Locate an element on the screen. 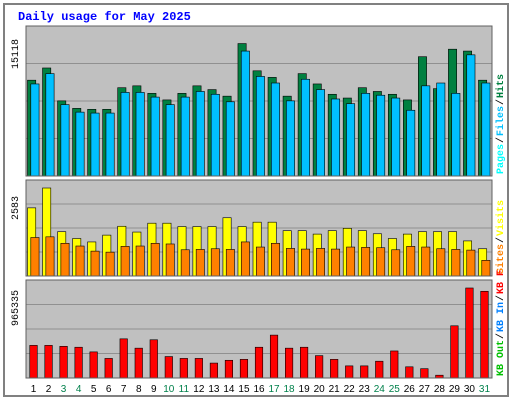 The height and width of the screenshot is (400, 512). legend-kb-f: KB F is located at coordinates (501, 282).